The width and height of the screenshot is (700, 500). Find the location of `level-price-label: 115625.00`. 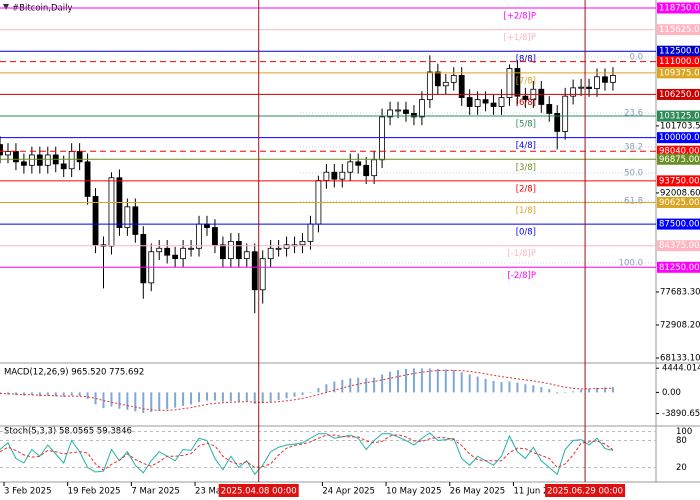

level-price-label: 115625.00 is located at coordinates (679, 30).